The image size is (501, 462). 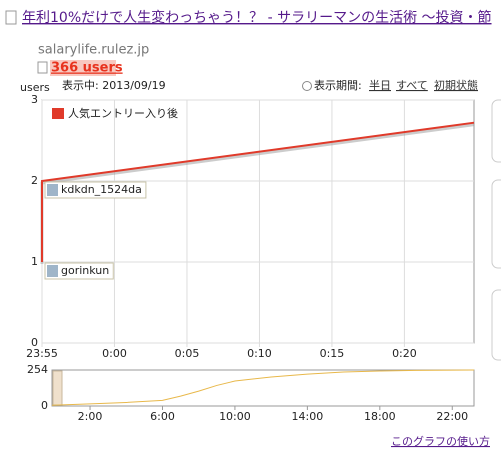 What do you see at coordinates (380, 416) in the screenshot?
I see `x-tick-label: 18:00` at bounding box center [380, 416].